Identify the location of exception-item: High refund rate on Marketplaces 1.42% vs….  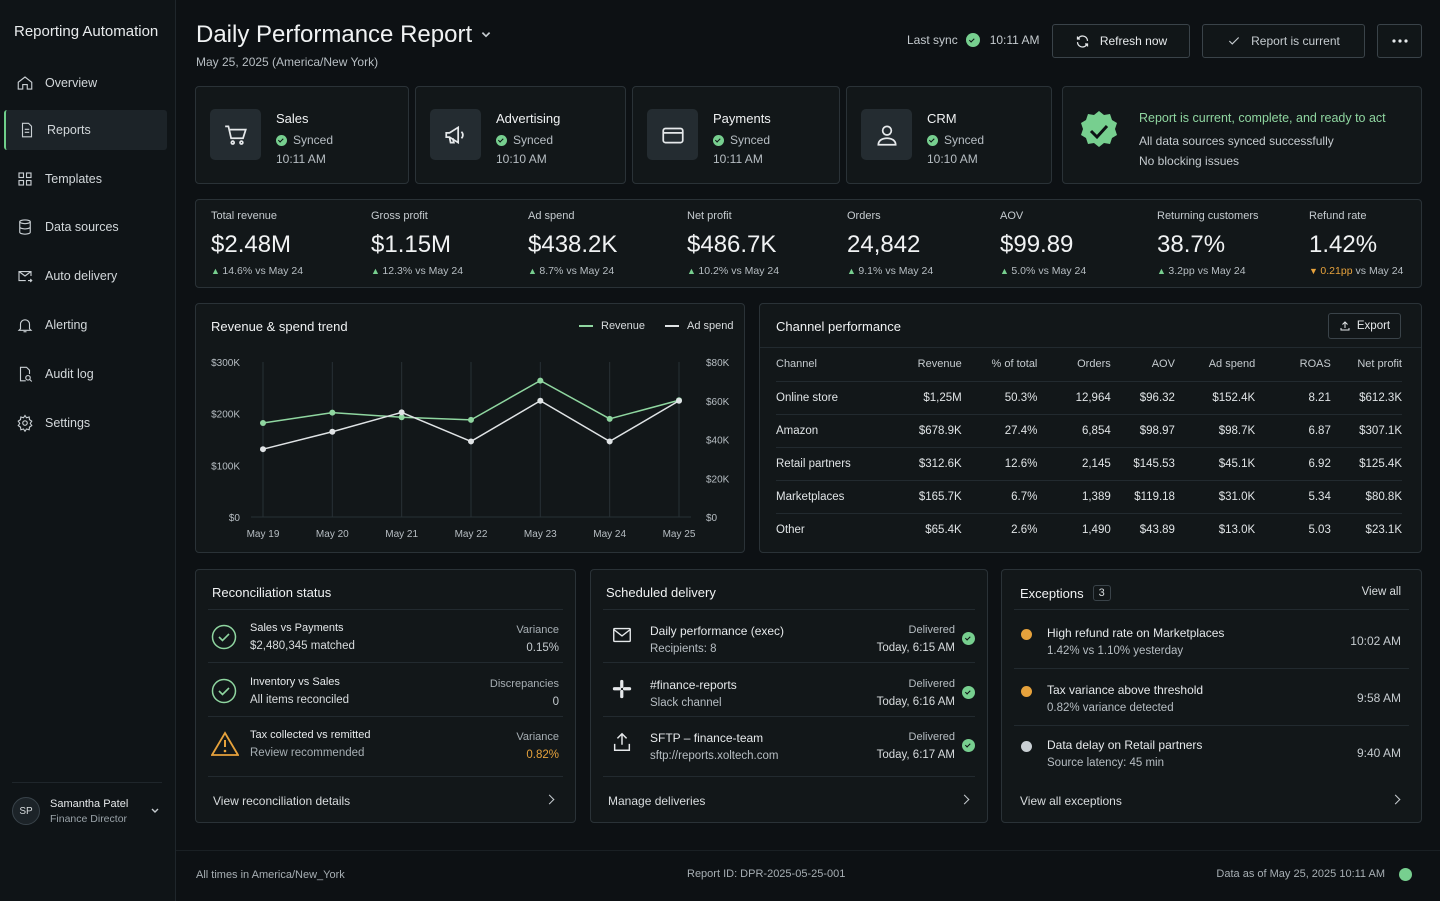
(1211, 641).